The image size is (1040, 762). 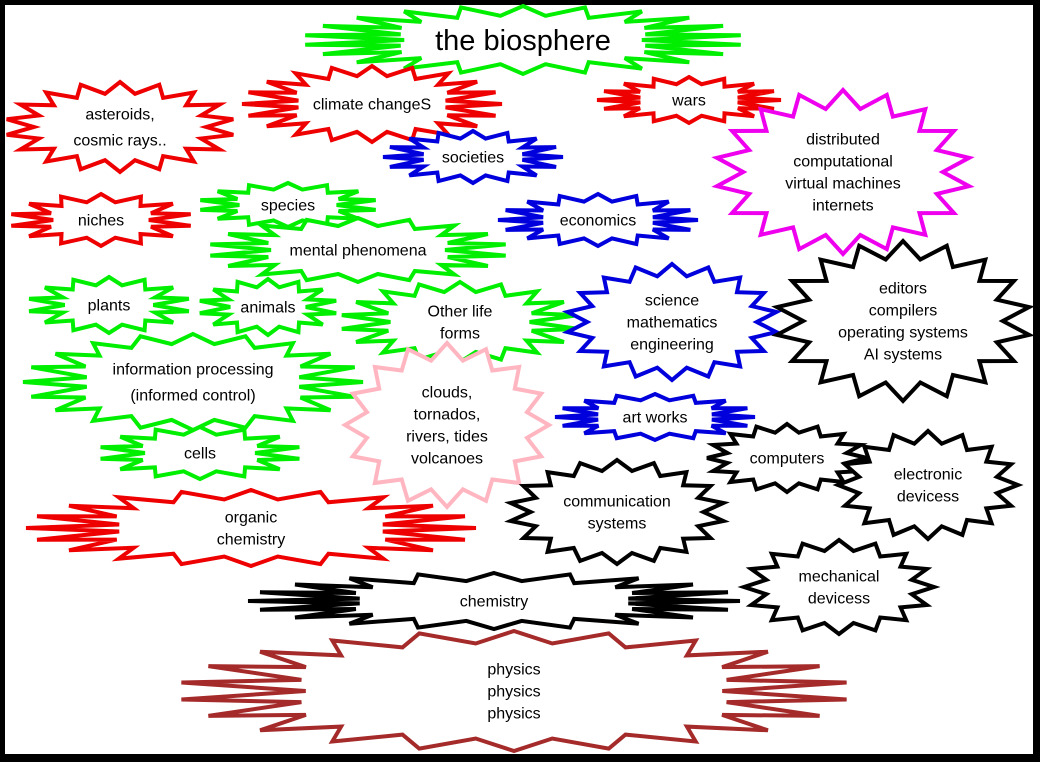 I want to click on node-mental-phenomena-burst, so click(x=358, y=250).